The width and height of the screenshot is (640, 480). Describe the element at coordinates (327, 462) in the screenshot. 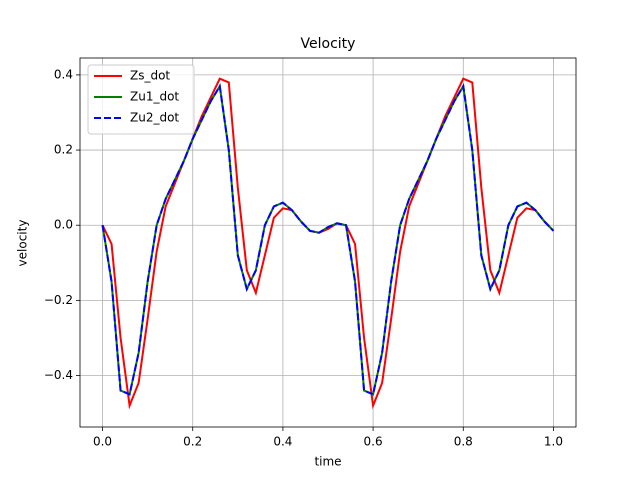

I see `x-axis-label: time` at that location.